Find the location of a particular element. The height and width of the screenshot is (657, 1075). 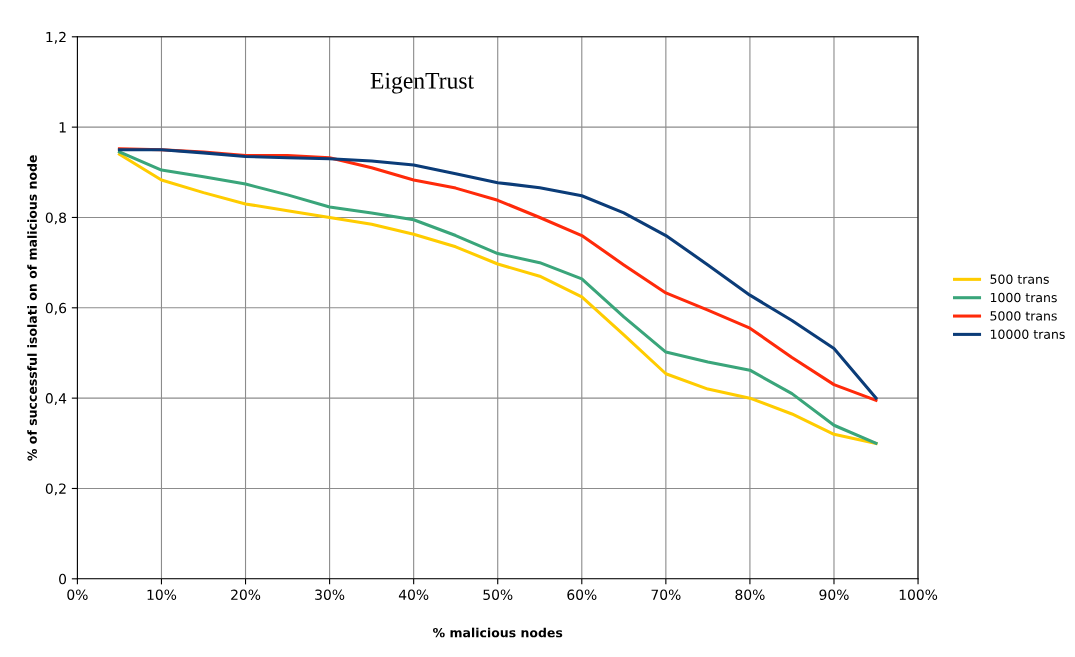

y-axis-title: % of successful isolati on of malicious node is located at coordinates (32, 308).